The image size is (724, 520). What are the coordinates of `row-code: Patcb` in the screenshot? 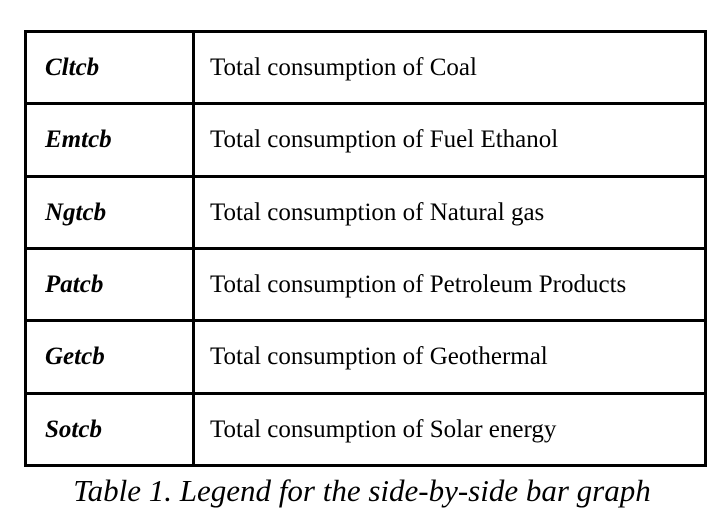 It's located at (109, 284).